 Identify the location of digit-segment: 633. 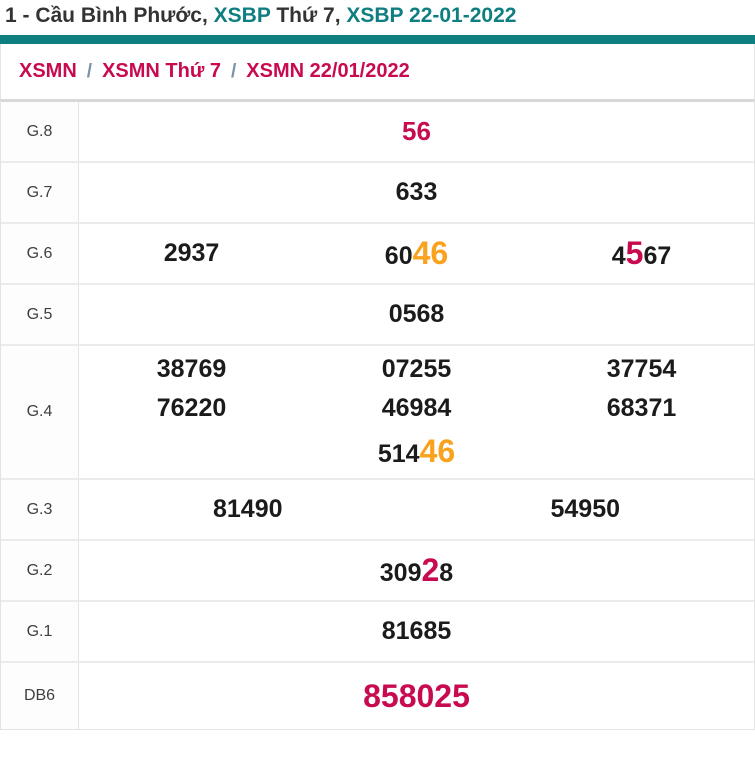
(416, 192).